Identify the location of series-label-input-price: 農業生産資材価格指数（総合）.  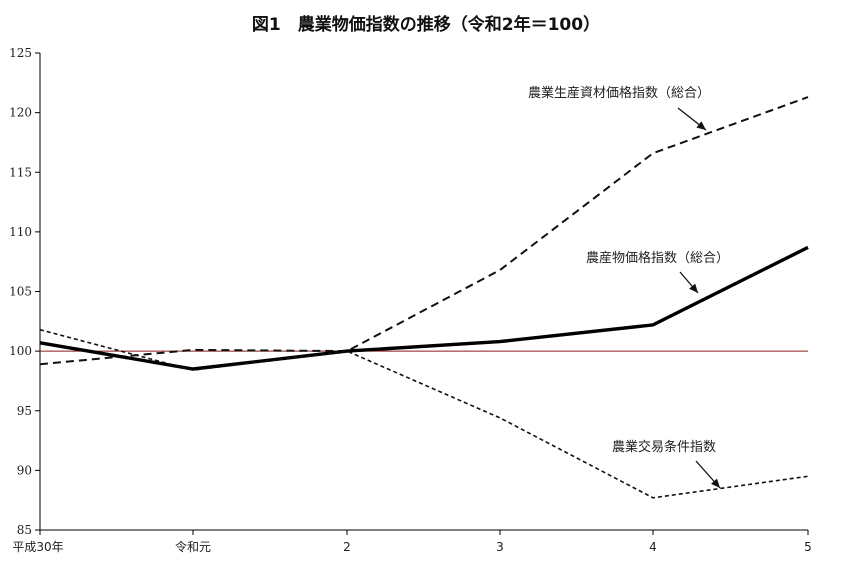
(619, 93).